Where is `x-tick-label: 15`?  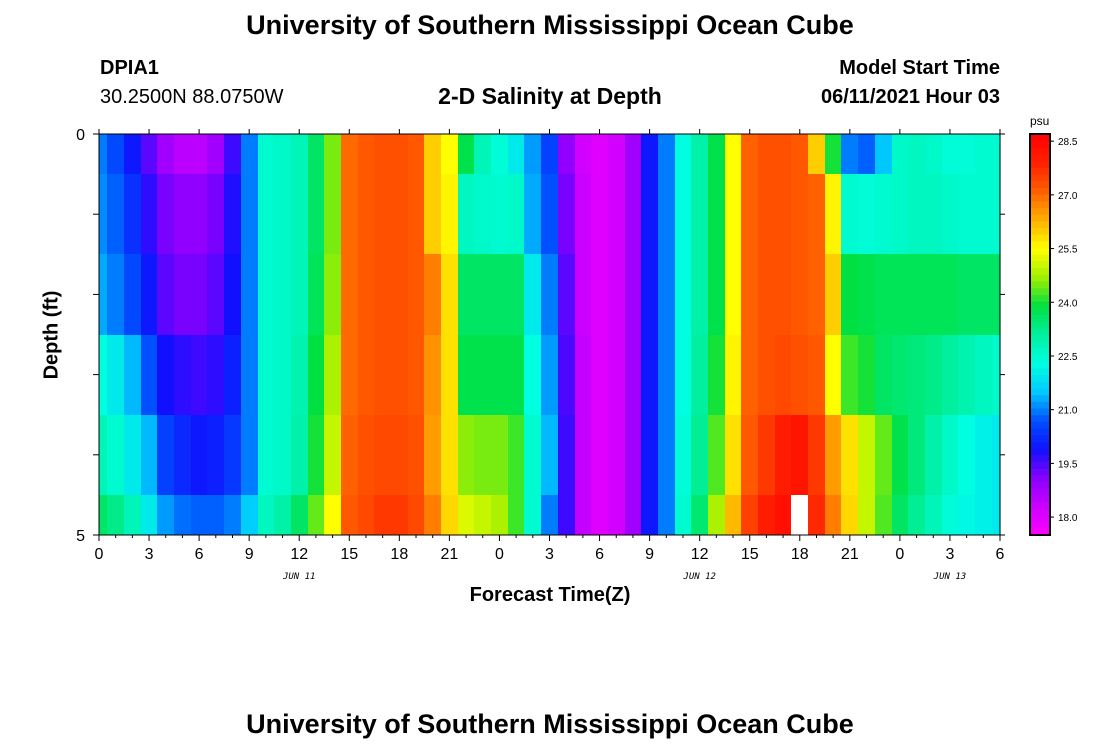 x-tick-label: 15 is located at coordinates (750, 554).